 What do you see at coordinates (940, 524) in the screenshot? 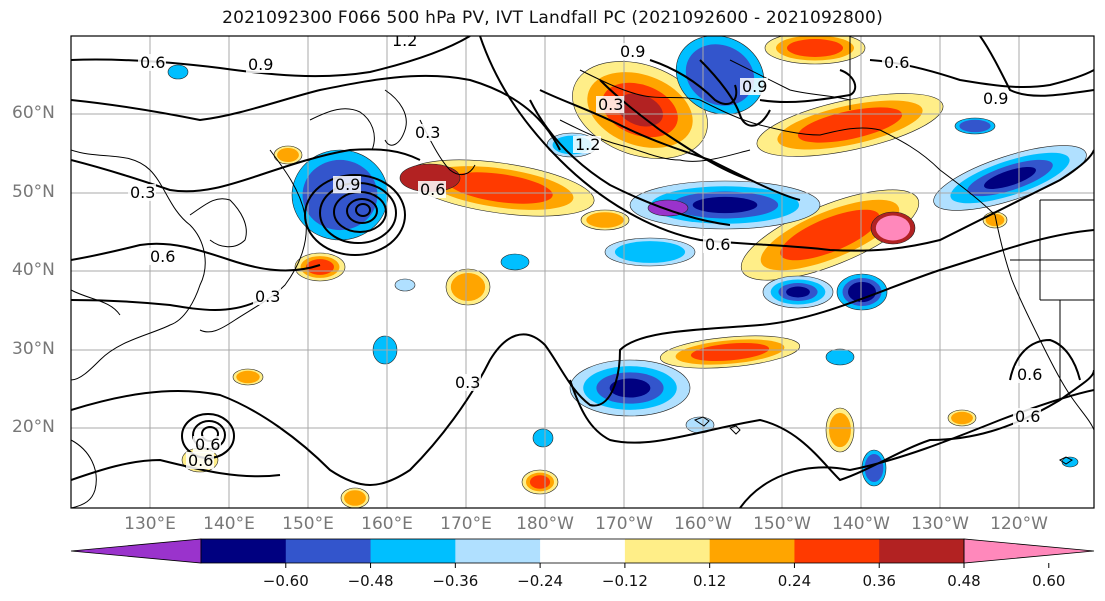
I see `longitude-label: 130°W` at bounding box center [940, 524].